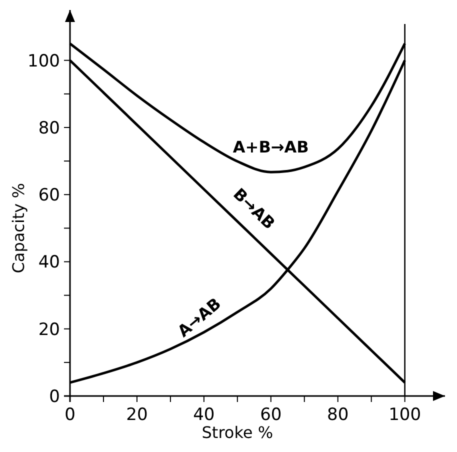  Describe the element at coordinates (271, 415) in the screenshot. I see `x-tick-label: 60` at that location.